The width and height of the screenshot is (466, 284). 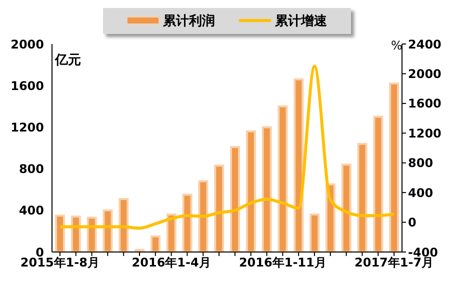 What do you see at coordinates (189, 21) in the screenshot?
I see `legend-label: 累计利润` at bounding box center [189, 21].